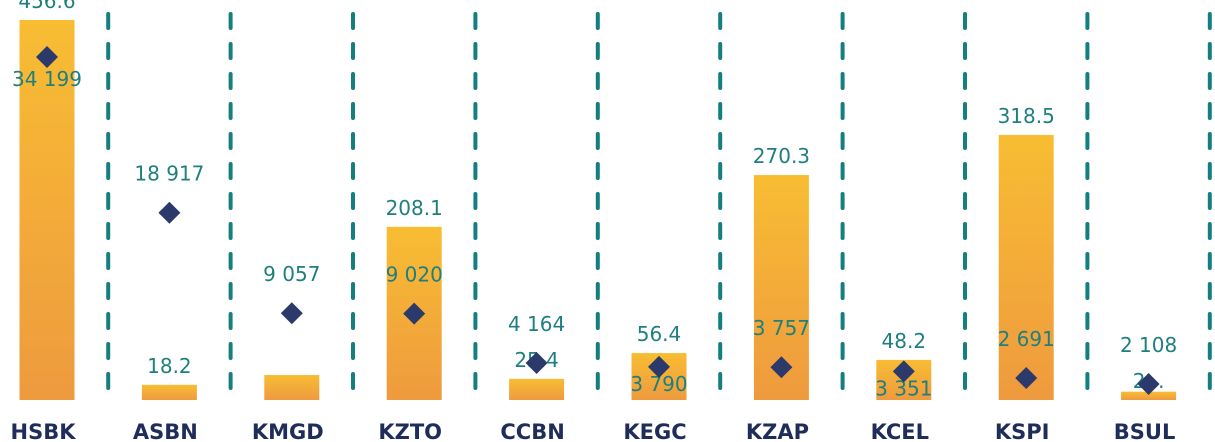  I want to click on category-label-kegc: KEGC, so click(654, 431).